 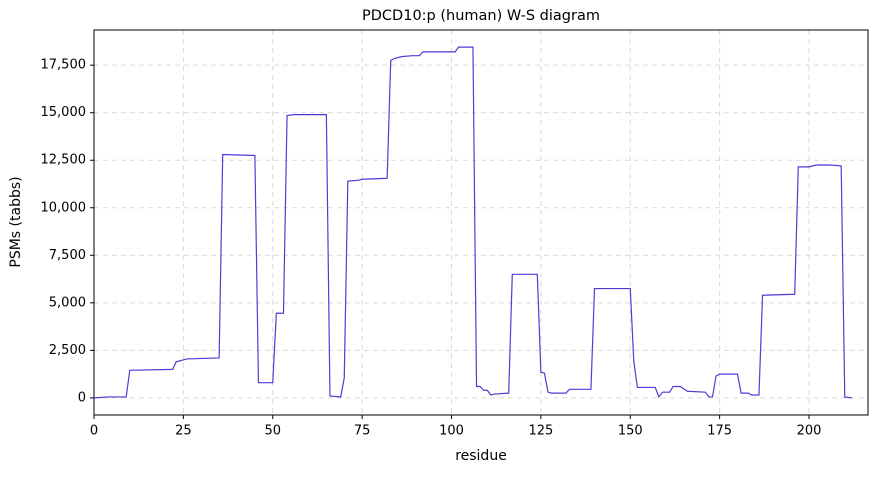 I want to click on chart-title: PDCD10:p (human) W-S diagram, so click(x=481, y=16).